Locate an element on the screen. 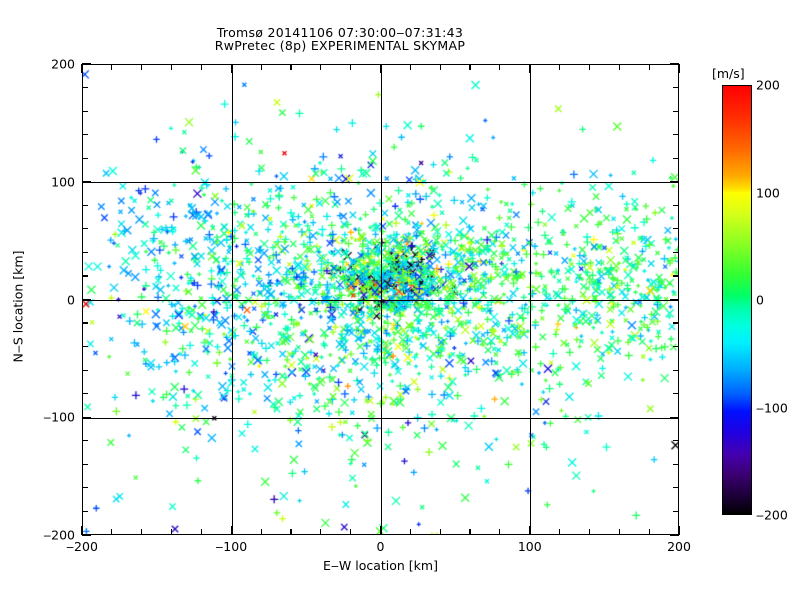  x-tick-label: 200 is located at coordinates (679, 546).